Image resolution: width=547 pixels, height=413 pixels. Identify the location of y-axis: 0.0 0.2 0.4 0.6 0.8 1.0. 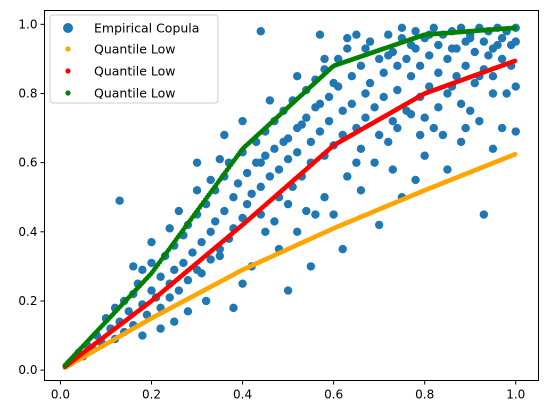
(31, 197).